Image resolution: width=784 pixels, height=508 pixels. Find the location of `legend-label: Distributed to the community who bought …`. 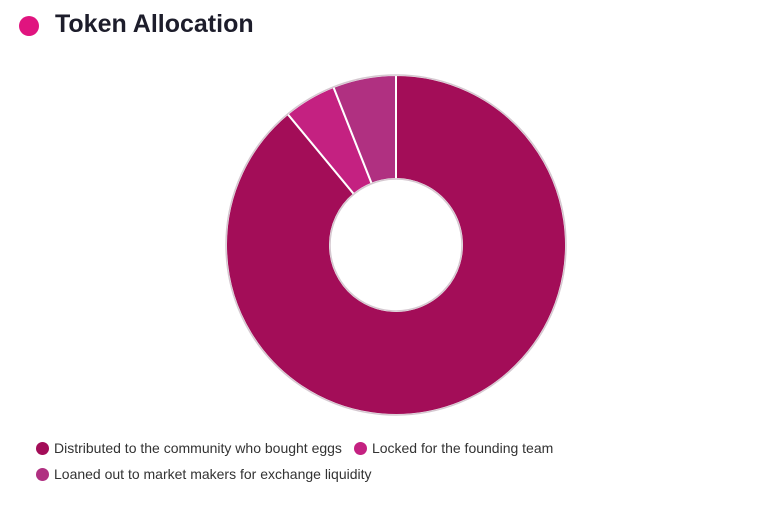

legend-label: Distributed to the community who bought … is located at coordinates (198, 448).